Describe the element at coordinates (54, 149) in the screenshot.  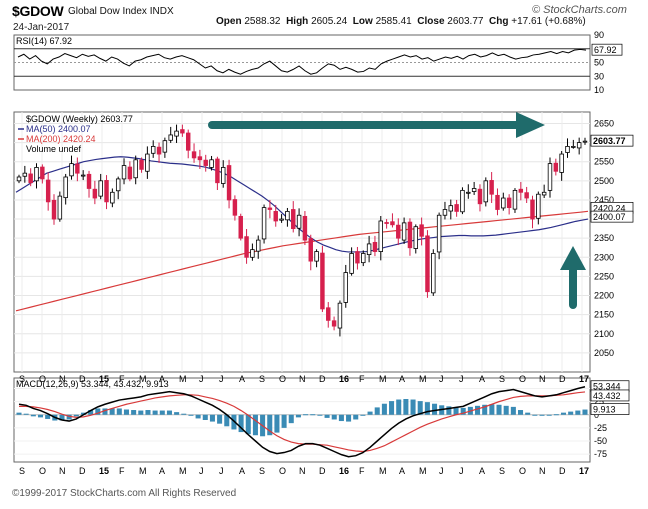
I see `price-legend-entry: Volume undef` at that location.